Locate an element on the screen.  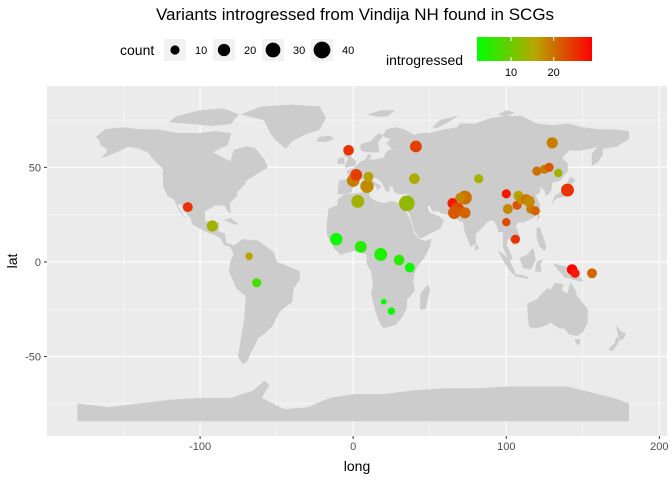
color-legend: introgressed 10 20 is located at coordinates (489, 58).